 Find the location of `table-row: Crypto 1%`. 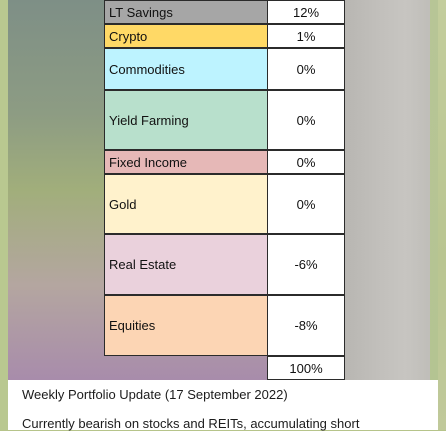

table-row: Crypto 1% is located at coordinates (224, 36).